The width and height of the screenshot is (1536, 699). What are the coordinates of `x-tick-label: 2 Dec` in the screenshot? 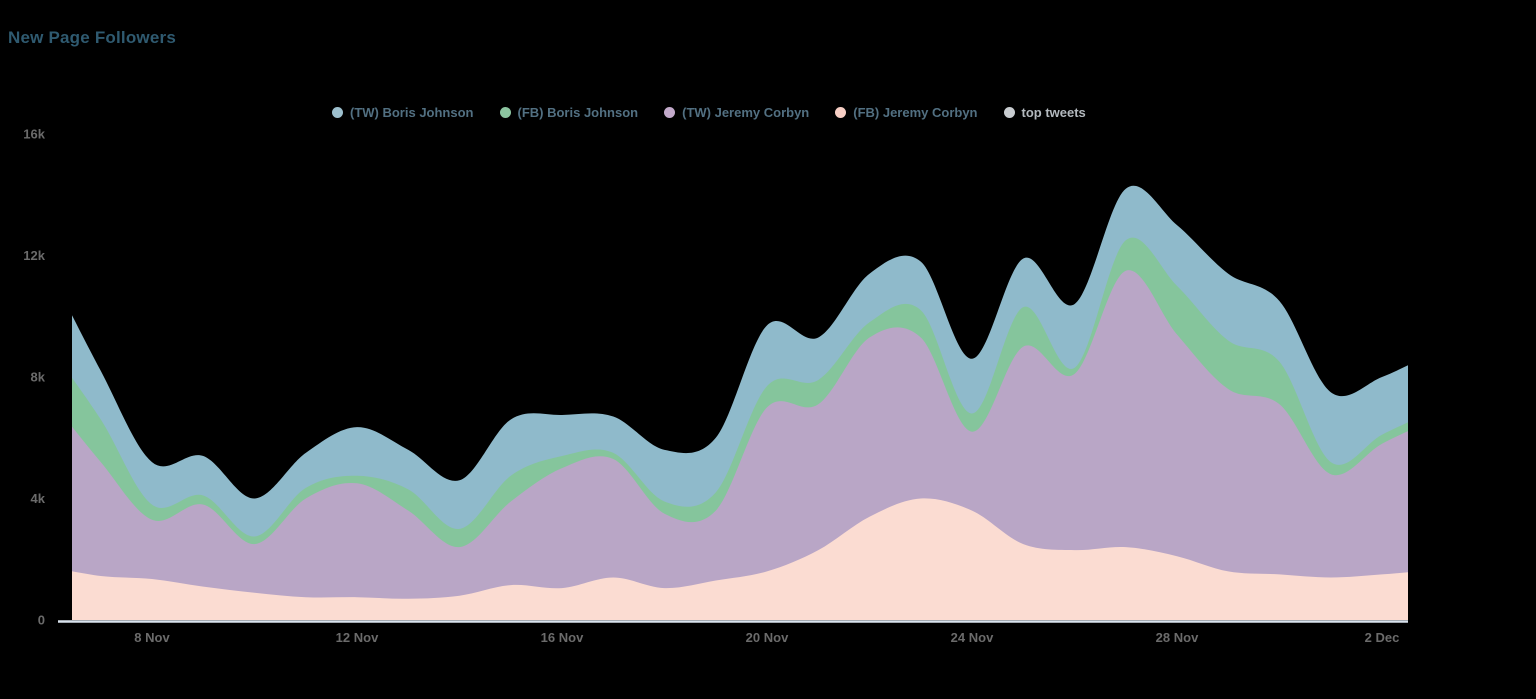 It's located at (1382, 637).